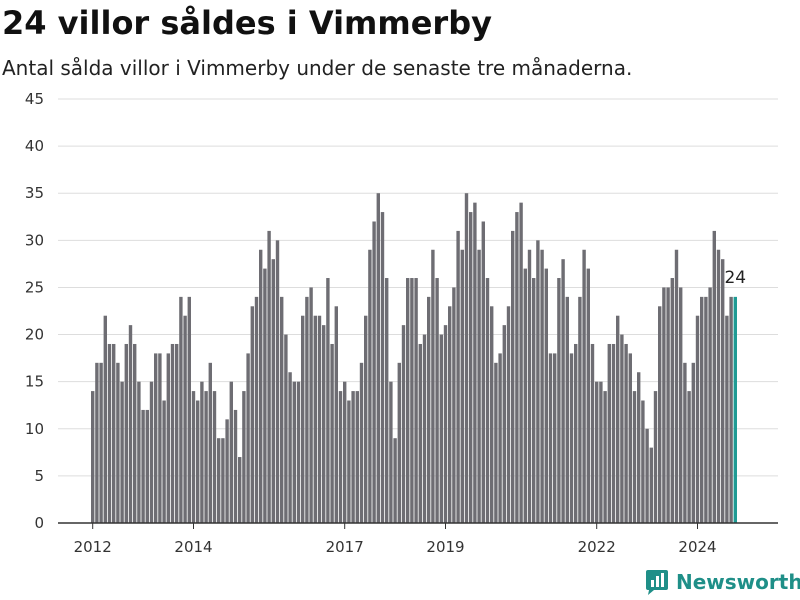  What do you see at coordinates (735, 278) in the screenshot?
I see `data-label: 24` at bounding box center [735, 278].